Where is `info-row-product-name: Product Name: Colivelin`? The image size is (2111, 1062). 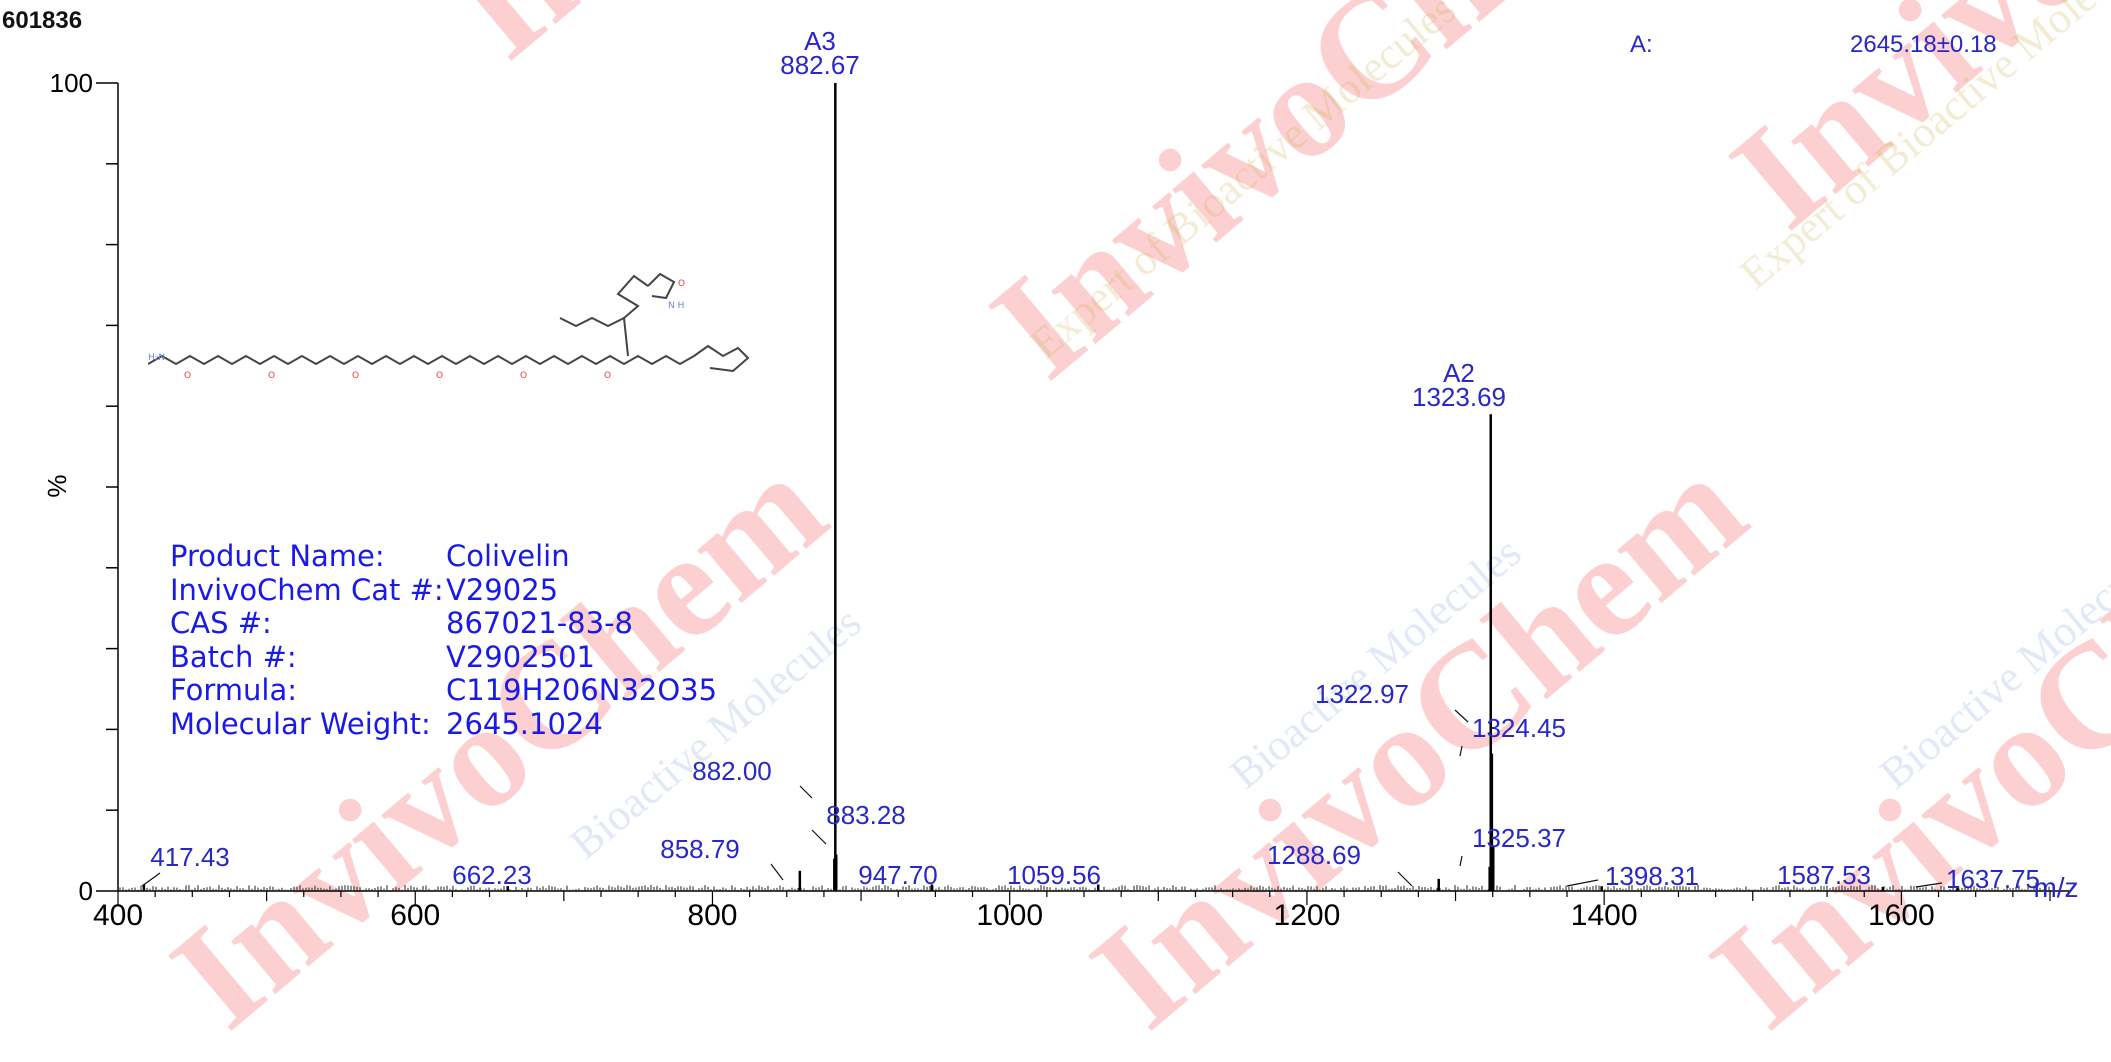
info-row-product-name: Product Name: Colivelin is located at coordinates (443, 556).